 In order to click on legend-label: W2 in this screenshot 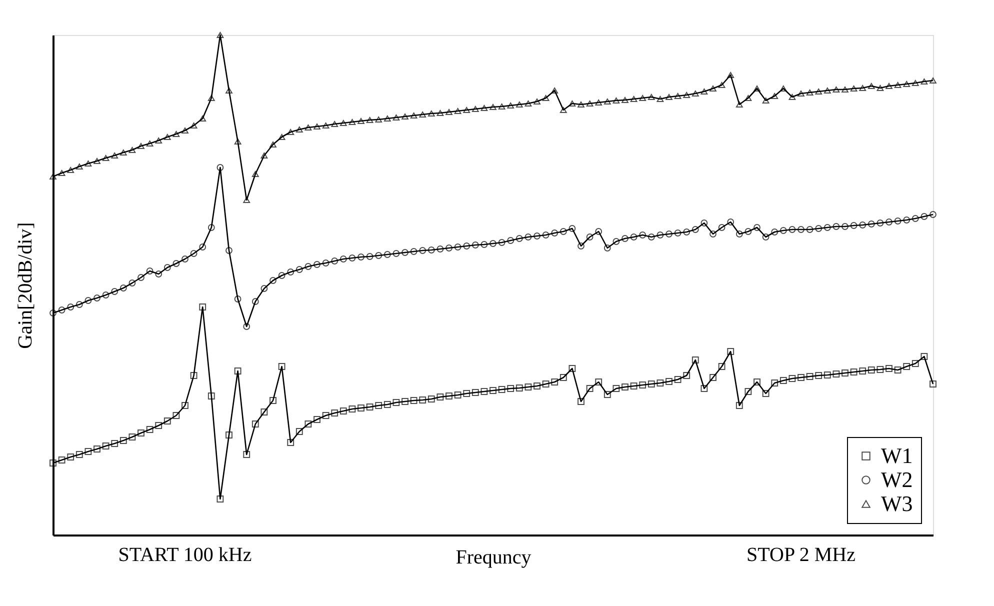, I will do `click(897, 479)`.